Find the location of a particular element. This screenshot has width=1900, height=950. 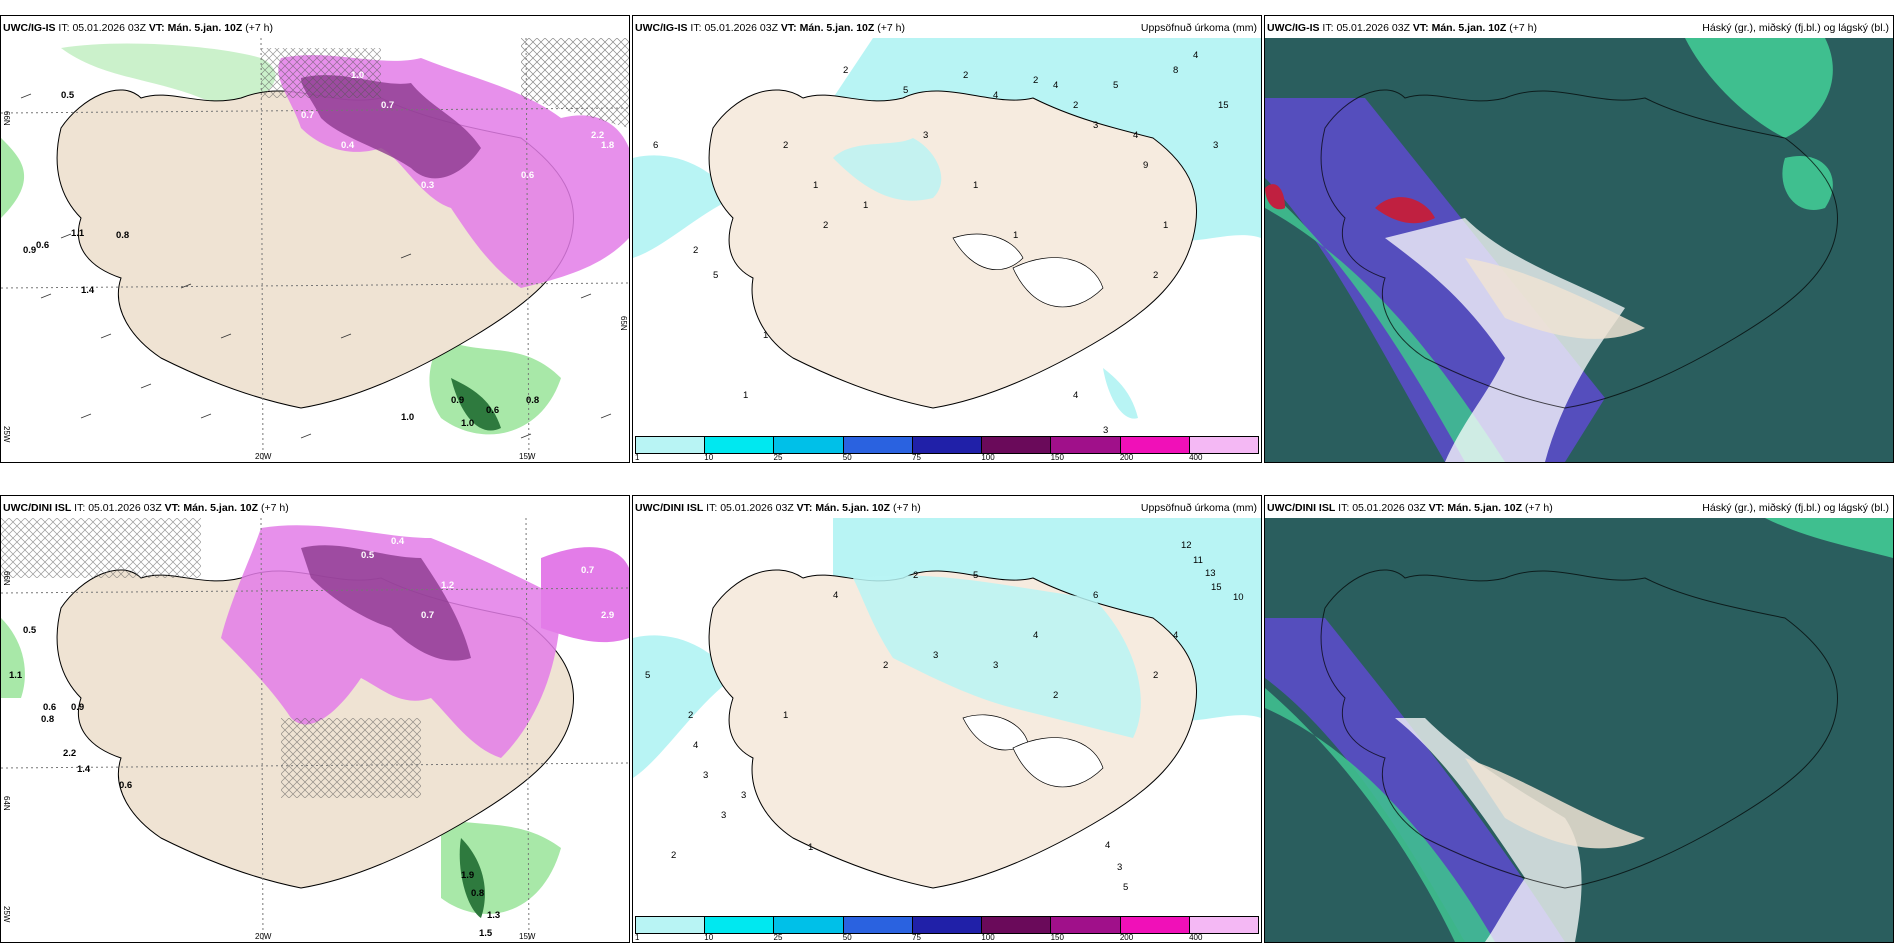

legend-tick: 150 is located at coordinates (1057, 937).